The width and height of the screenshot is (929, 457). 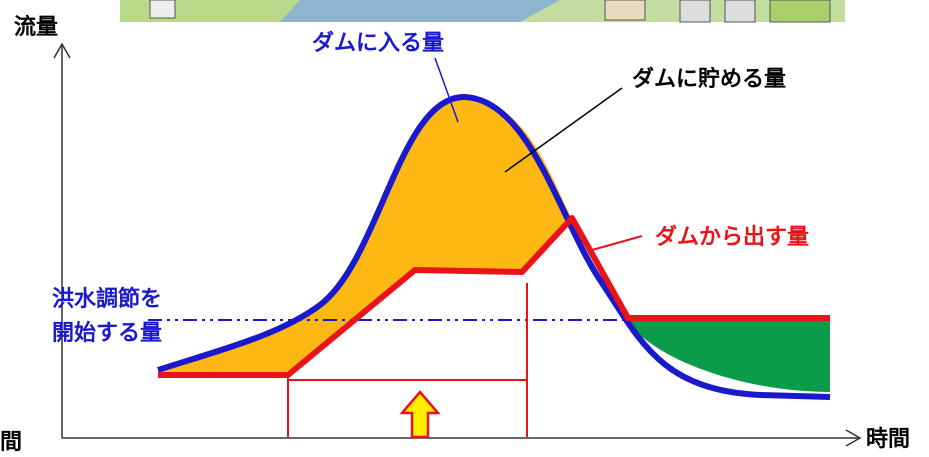 What do you see at coordinates (62, 50) in the screenshot?
I see `y-axis-arrow` at bounding box center [62, 50].